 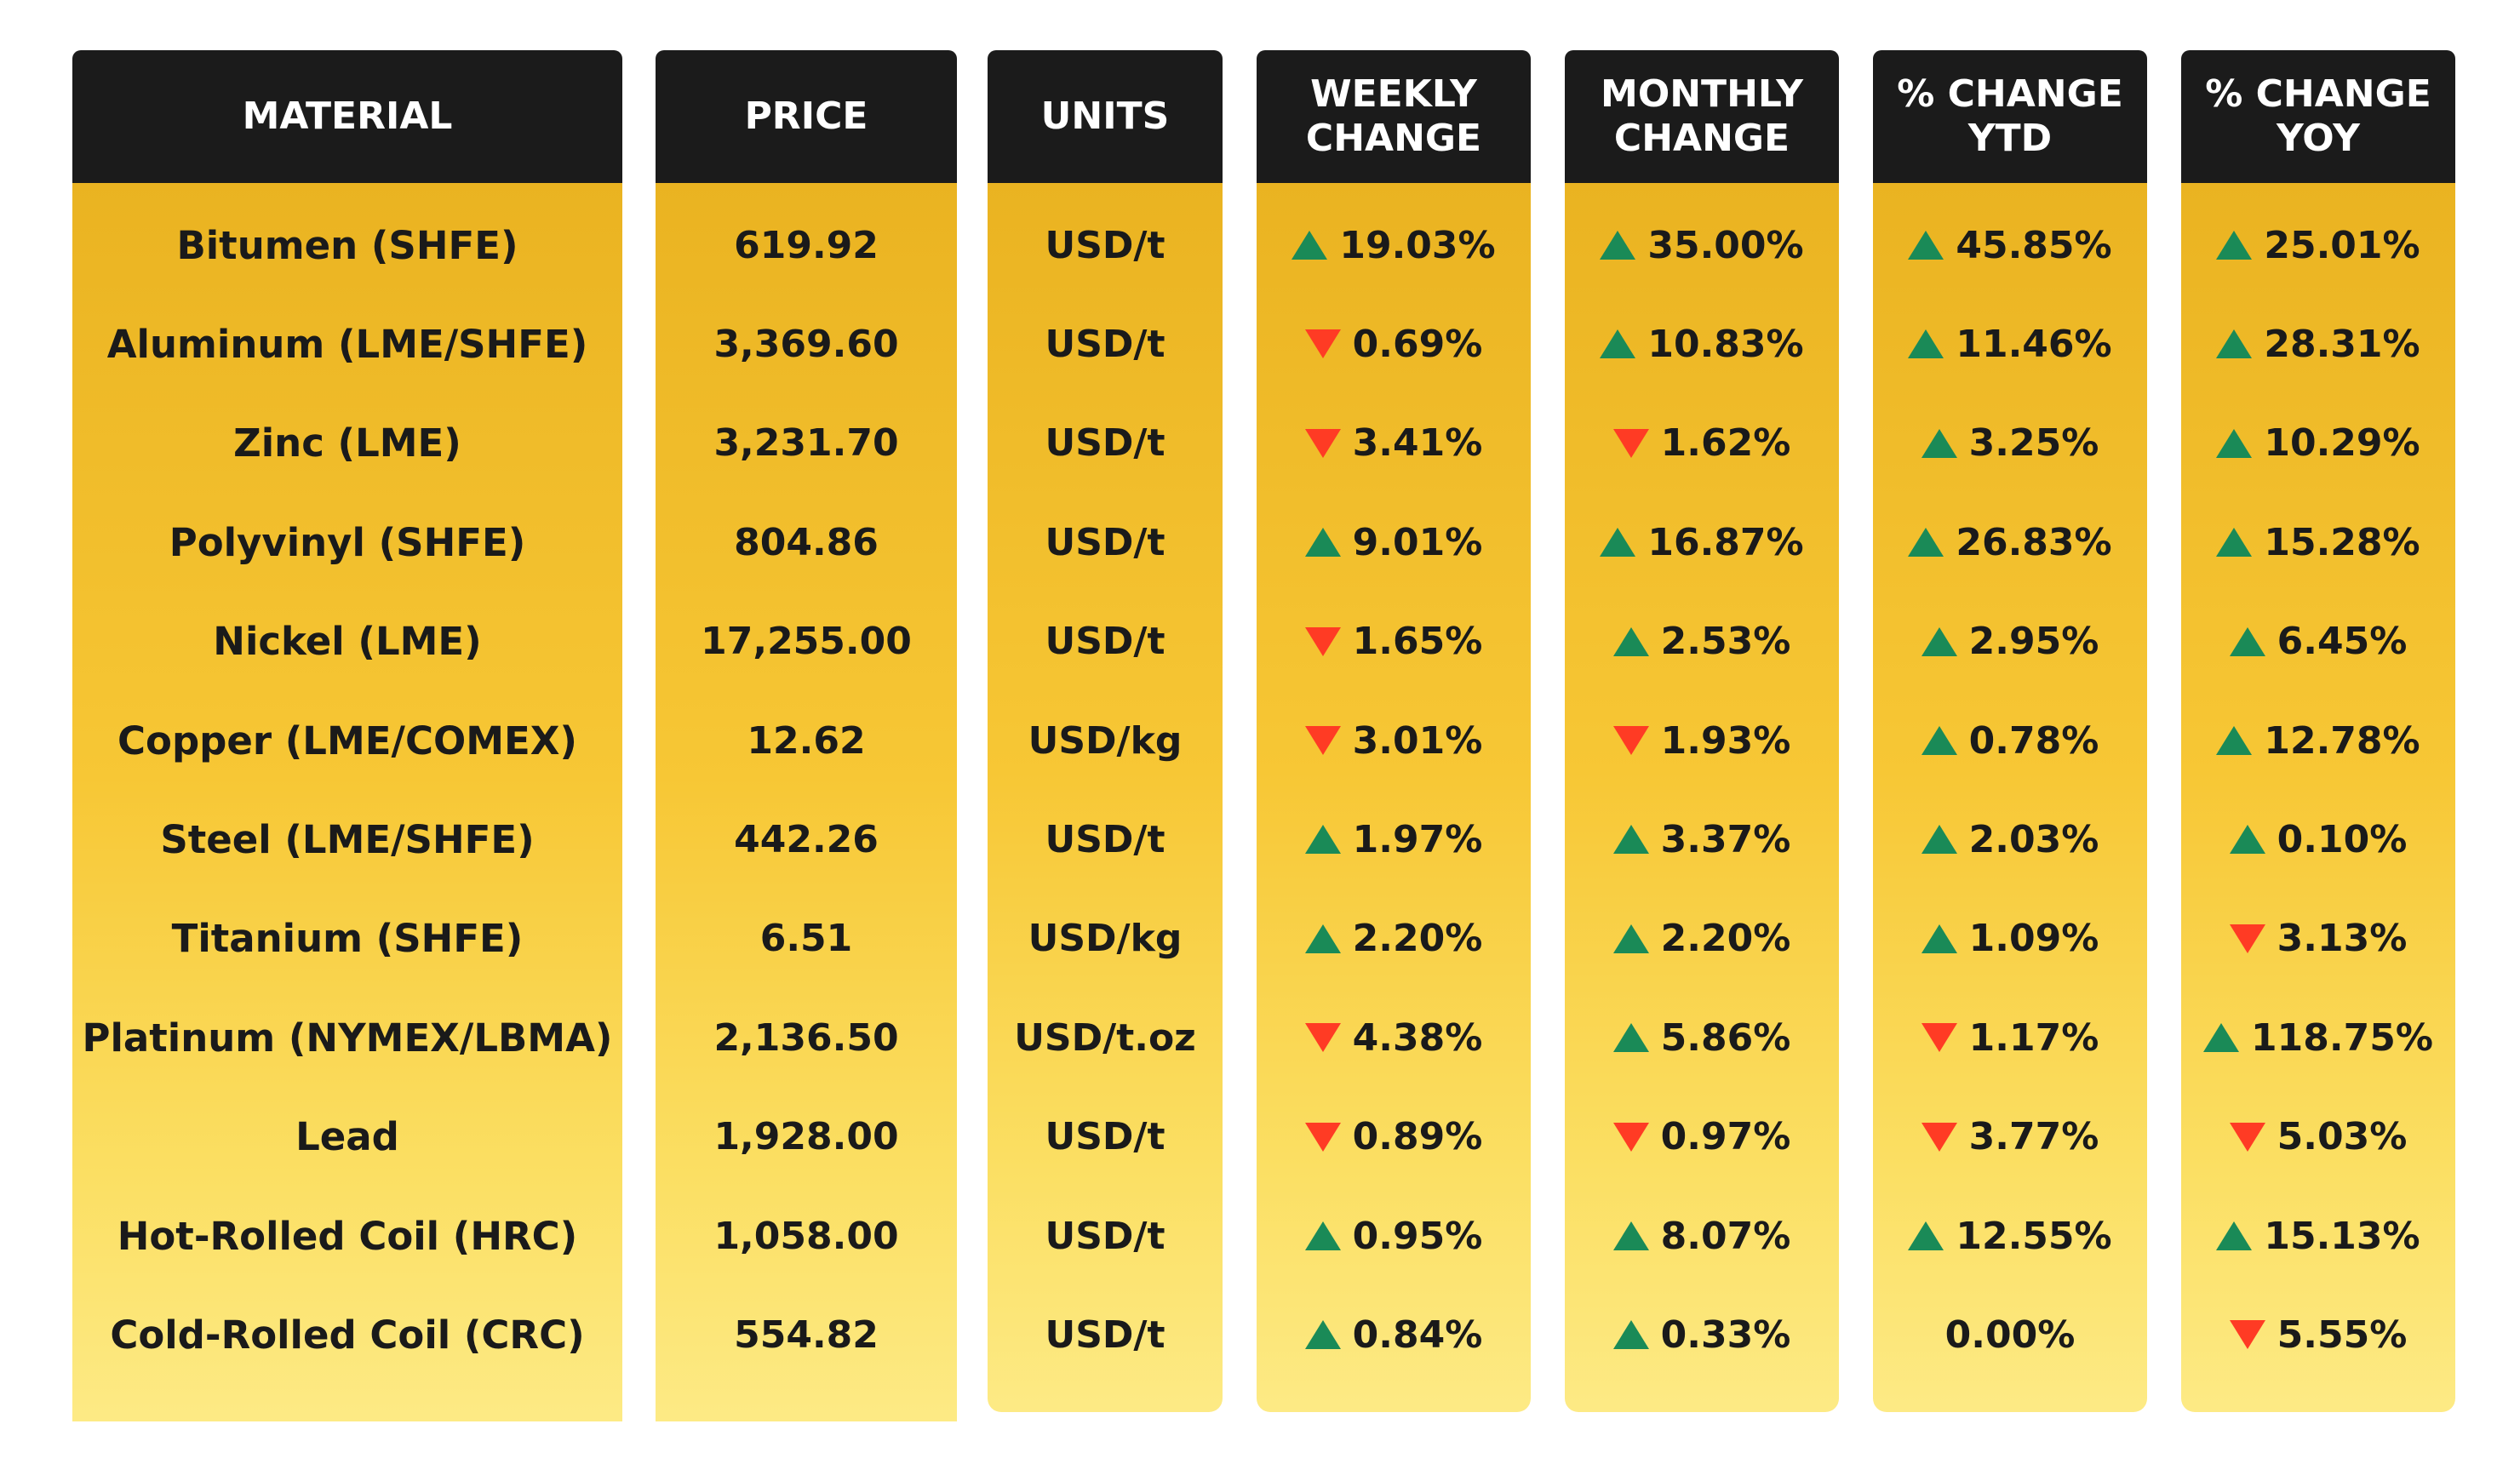 I want to click on ytd-cell: 0.00%, so click(x=2010, y=1335).